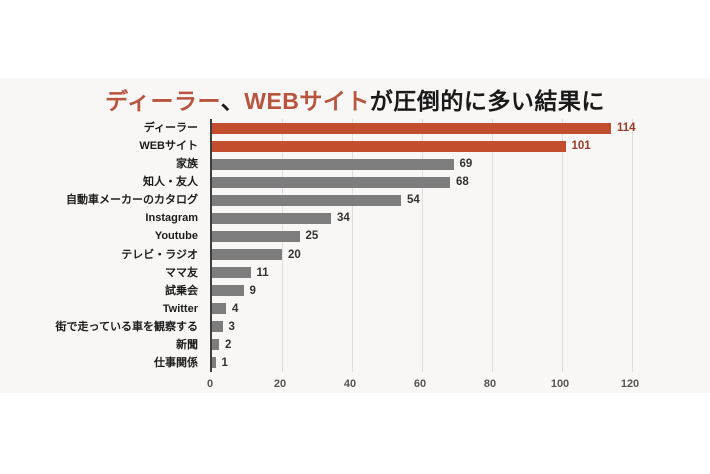  What do you see at coordinates (462, 182) in the screenshot?
I see `value-label: 68` at bounding box center [462, 182].